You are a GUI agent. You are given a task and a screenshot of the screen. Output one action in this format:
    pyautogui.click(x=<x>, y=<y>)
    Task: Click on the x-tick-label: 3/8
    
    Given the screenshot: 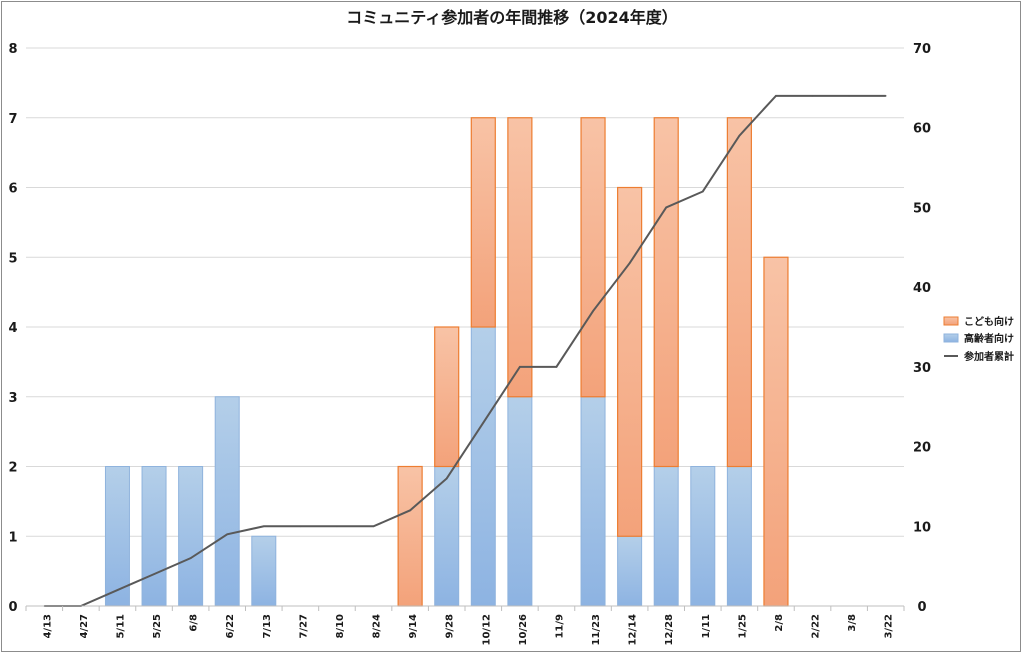 What is the action you would take?
    pyautogui.click(x=852, y=623)
    